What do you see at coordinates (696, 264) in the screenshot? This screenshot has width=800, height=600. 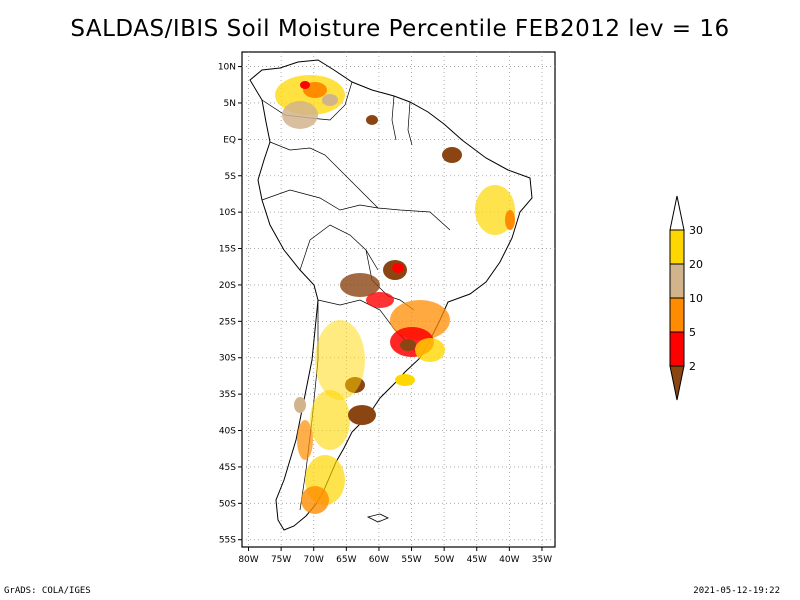 I see `legend-label: 20` at bounding box center [696, 264].